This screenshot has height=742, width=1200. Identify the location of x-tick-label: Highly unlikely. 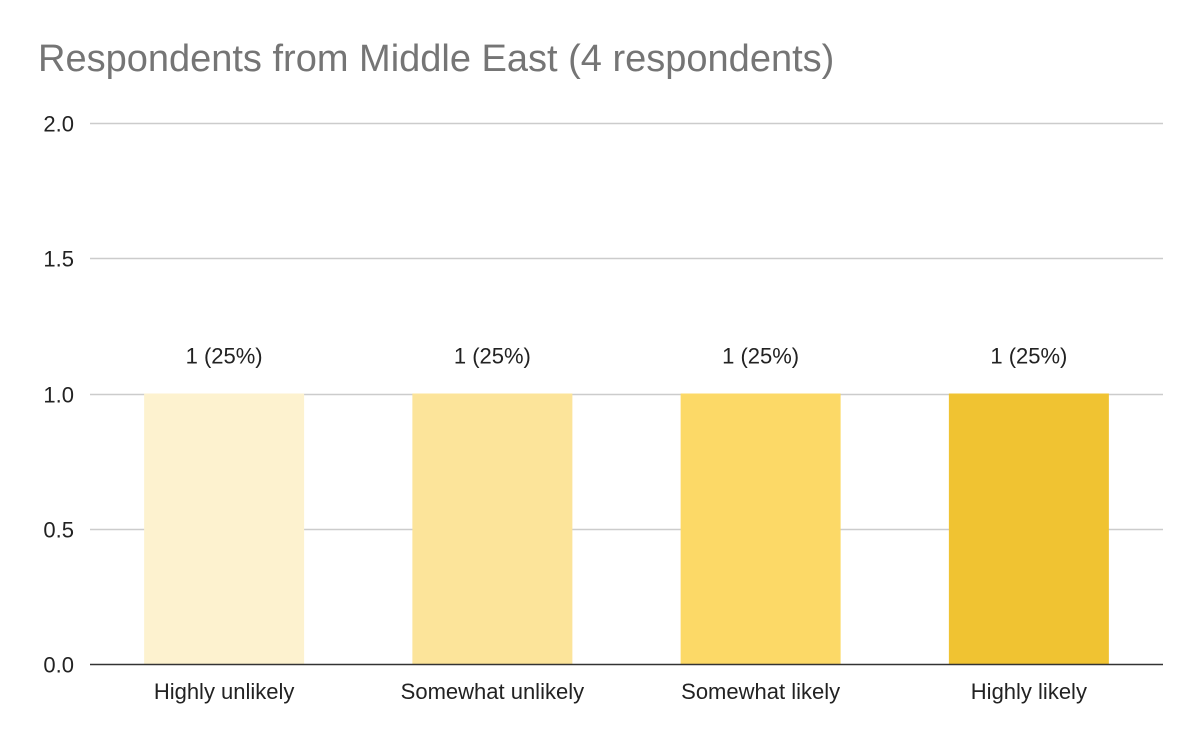
(224, 691).